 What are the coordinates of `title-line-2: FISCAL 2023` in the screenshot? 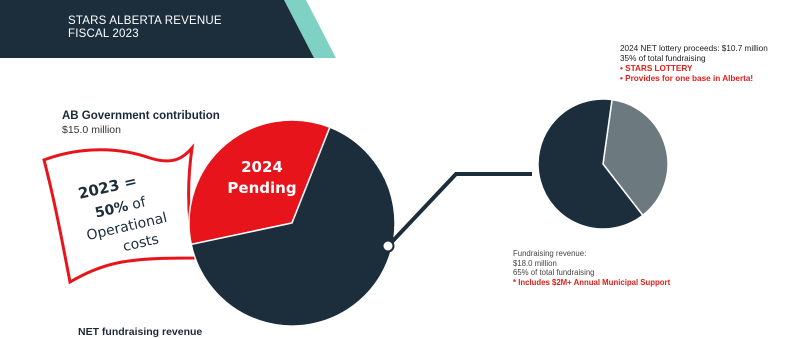 It's located at (103, 34).